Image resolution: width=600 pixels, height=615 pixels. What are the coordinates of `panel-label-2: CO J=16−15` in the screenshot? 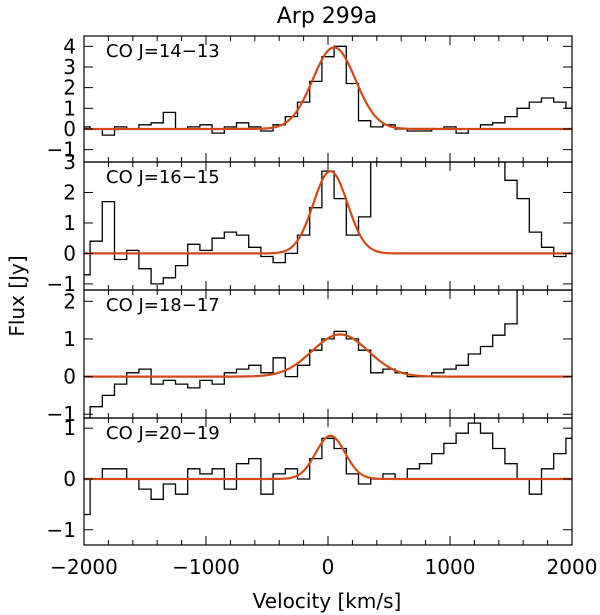 It's located at (163, 177).